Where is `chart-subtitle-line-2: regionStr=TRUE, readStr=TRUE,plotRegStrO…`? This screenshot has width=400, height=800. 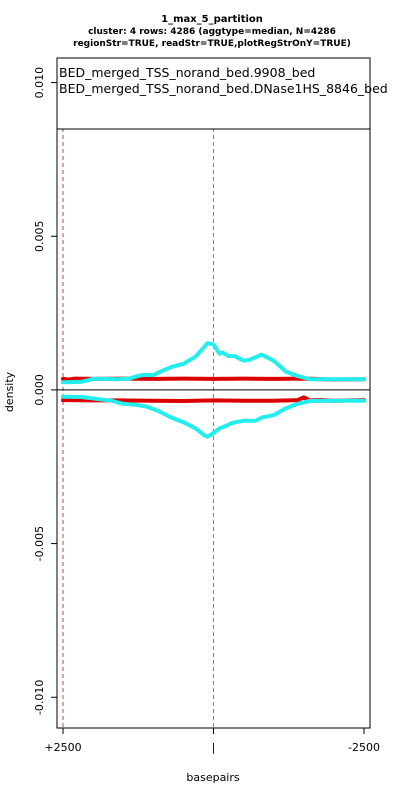
chart-subtitle-line-2: regionStr=TRUE, readStr=TRUE,plotRegStrO… is located at coordinates (212, 44).